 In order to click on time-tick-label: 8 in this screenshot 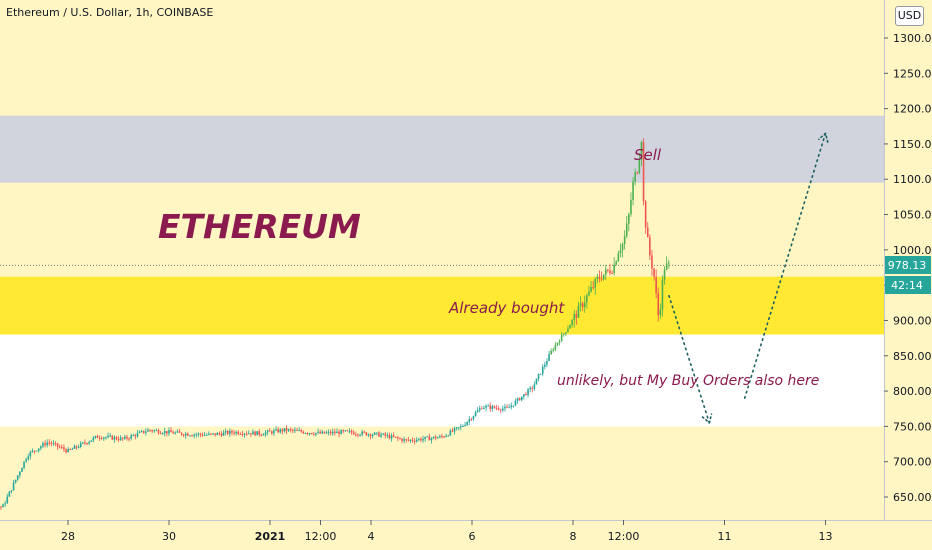, I will do `click(573, 536)`.